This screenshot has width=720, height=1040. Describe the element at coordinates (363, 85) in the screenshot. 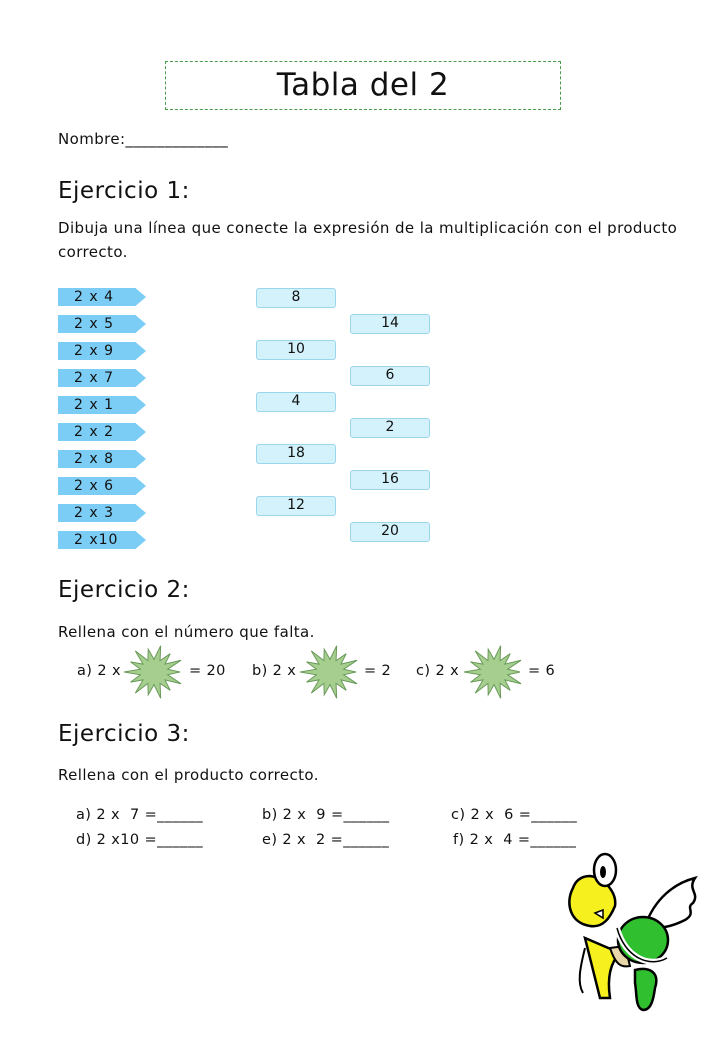

I see `page-title: Tabla del 2` at that location.